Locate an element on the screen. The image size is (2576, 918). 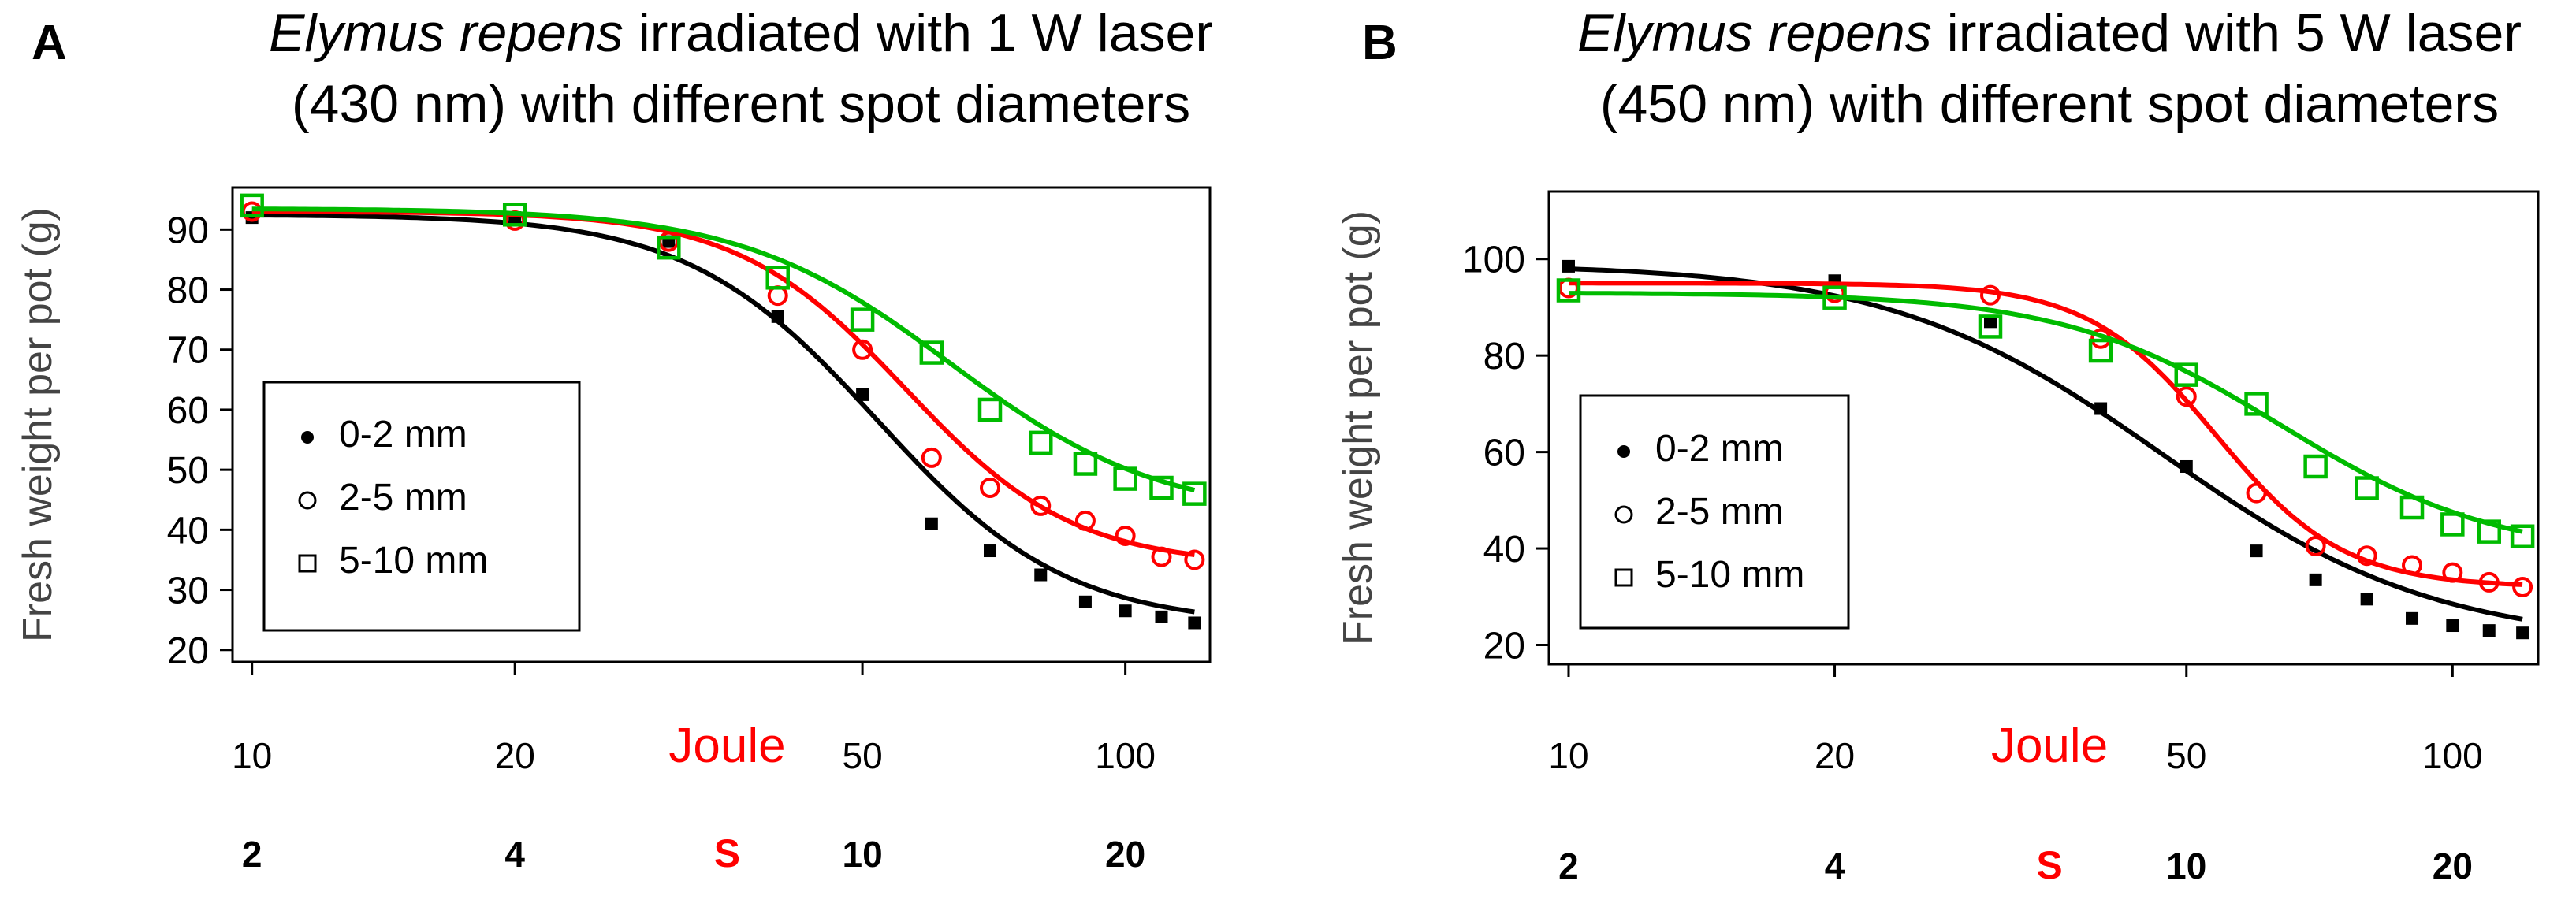
seconds-label: 4 is located at coordinates (1835, 866).